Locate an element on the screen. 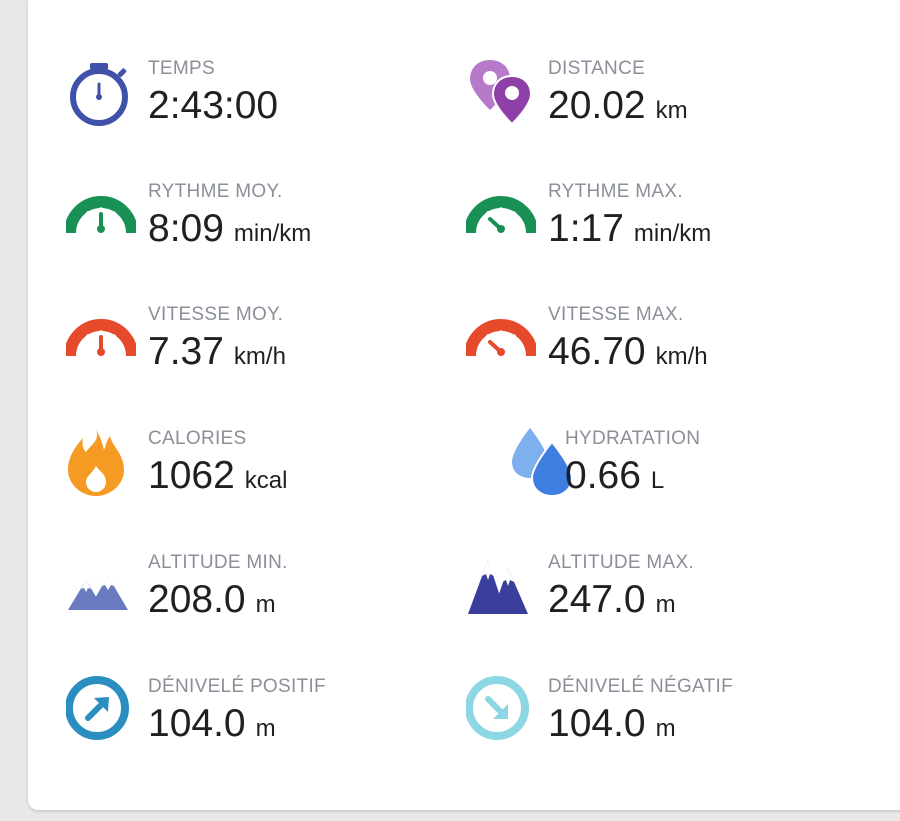  stat-value-row: 7.37 km/h is located at coordinates (217, 352).